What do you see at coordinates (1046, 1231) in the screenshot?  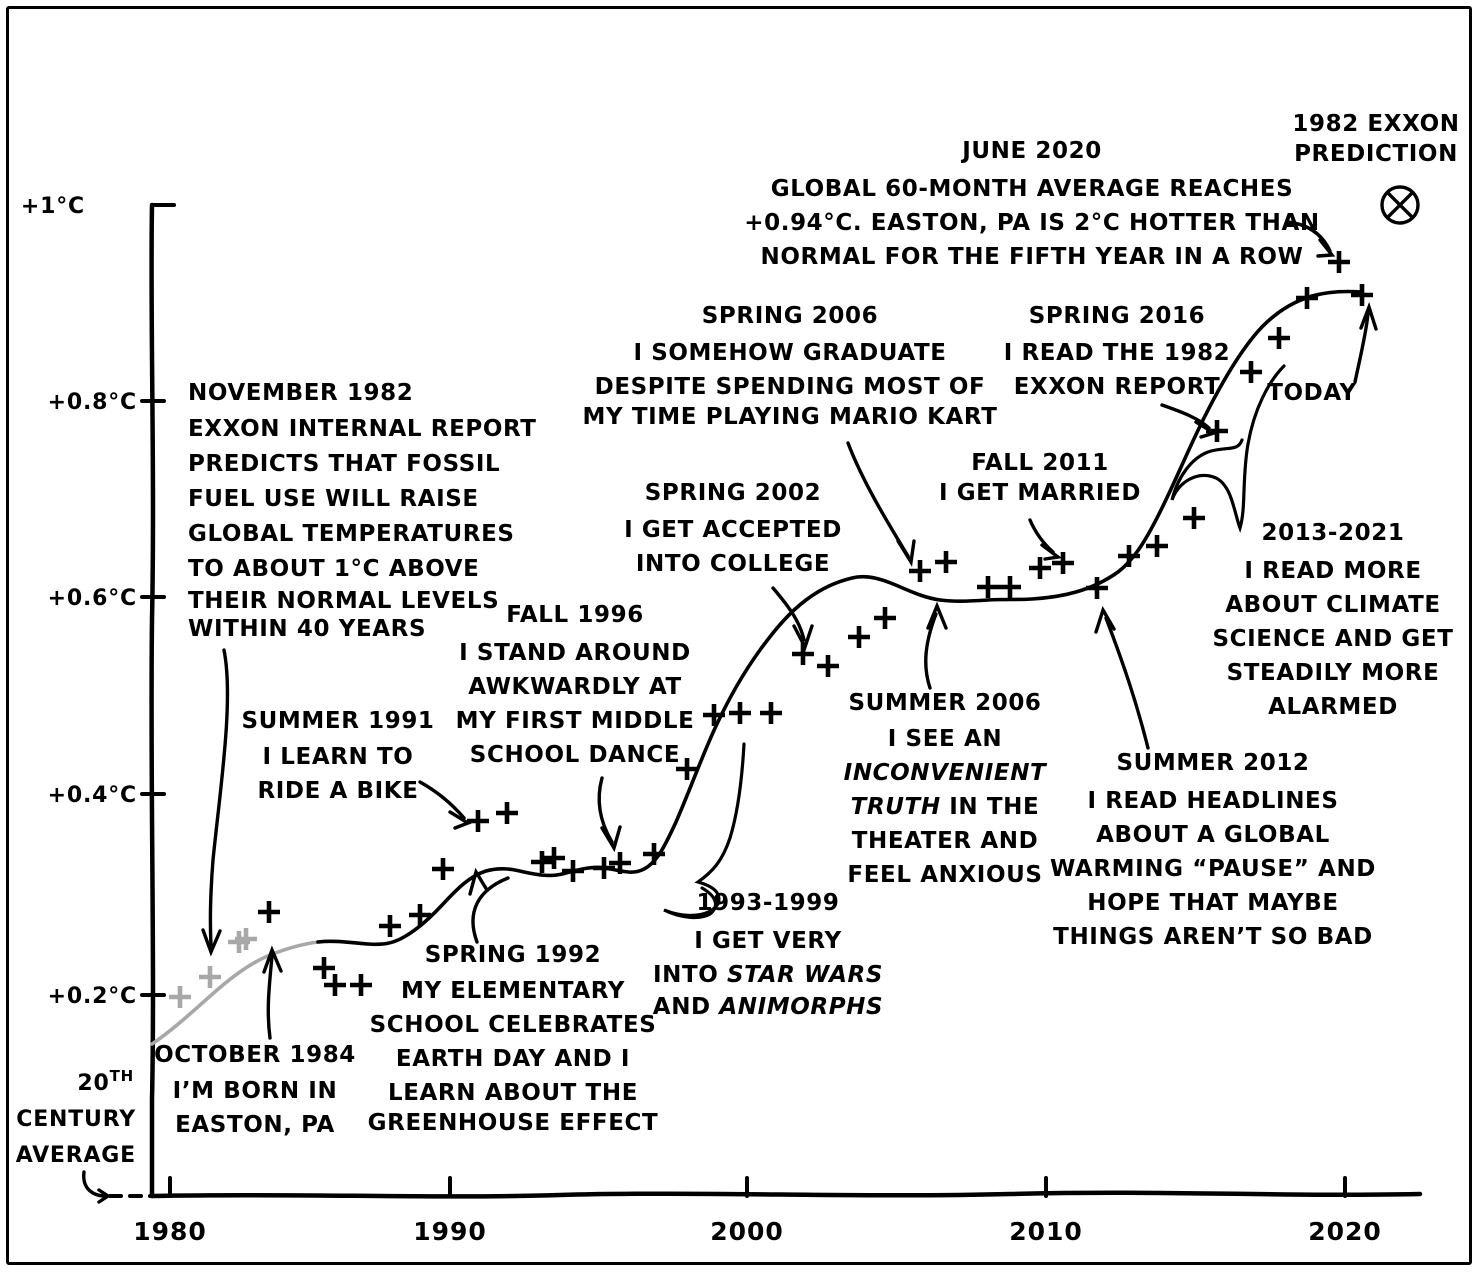 I see `x-tick-label-2010: 2010` at bounding box center [1046, 1231].